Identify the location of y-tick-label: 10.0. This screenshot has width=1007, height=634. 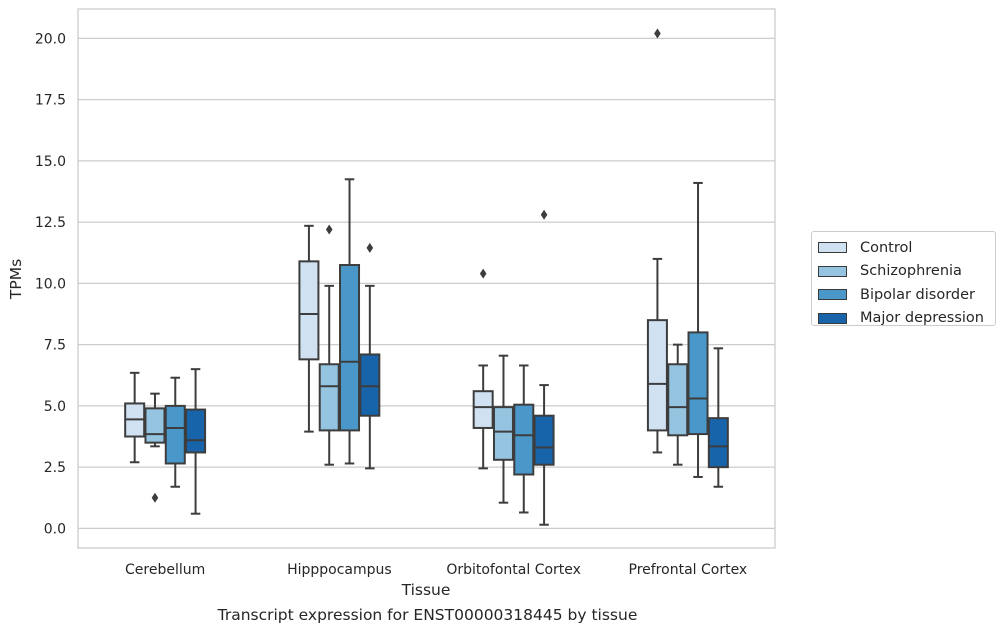
(50, 284).